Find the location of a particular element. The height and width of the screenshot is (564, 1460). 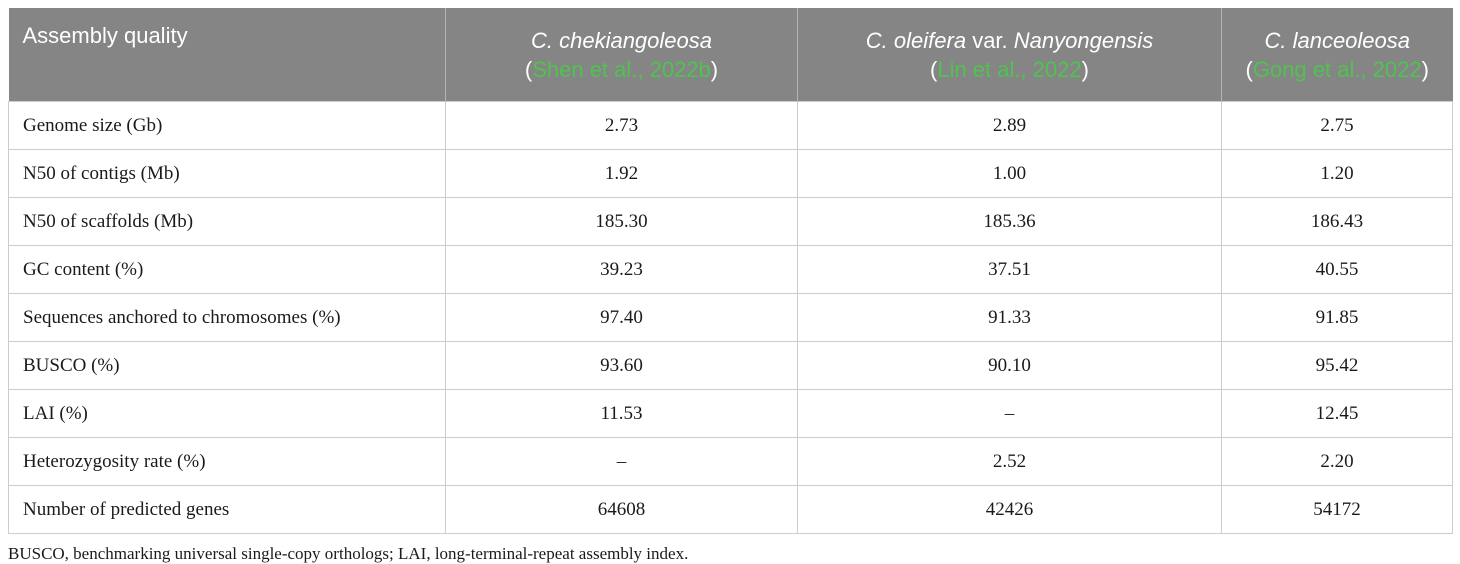

header-species-3: C. lanceoleosa (Gong et al., 2022) is located at coordinates (1337, 55).